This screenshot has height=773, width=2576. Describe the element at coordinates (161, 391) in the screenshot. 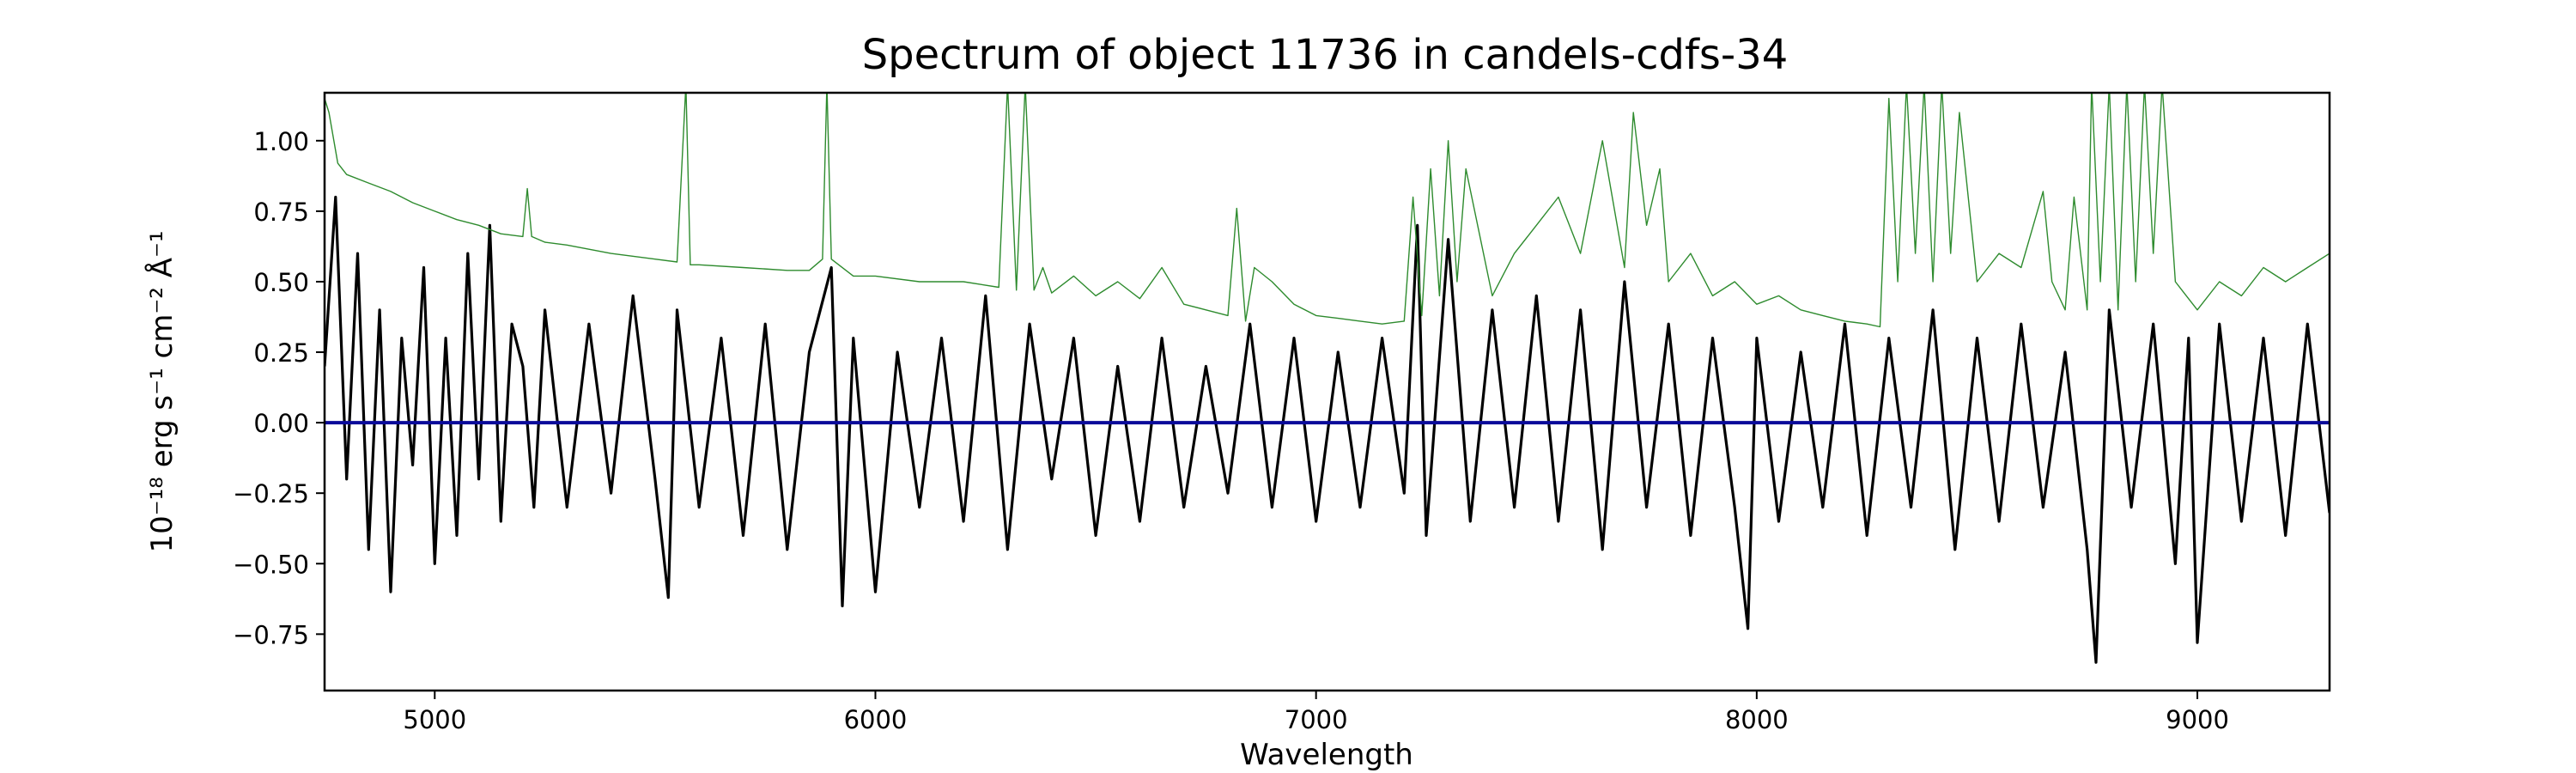

I see `y-axis-label: 10⁻¹⁸ erg s⁻¹ cm⁻² Å⁻¹` at that location.